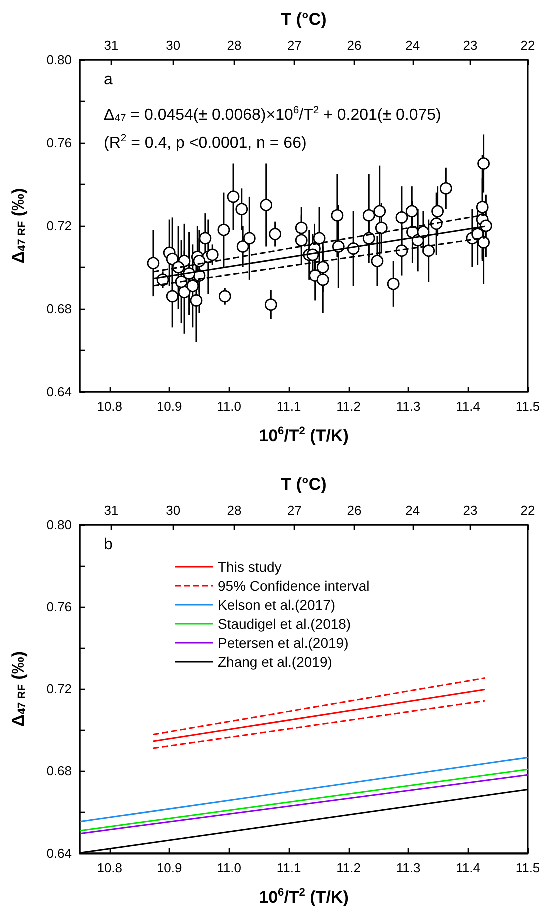  What do you see at coordinates (285, 624) in the screenshot?
I see `legend-label: Staudigel et al.(2018)` at bounding box center [285, 624].